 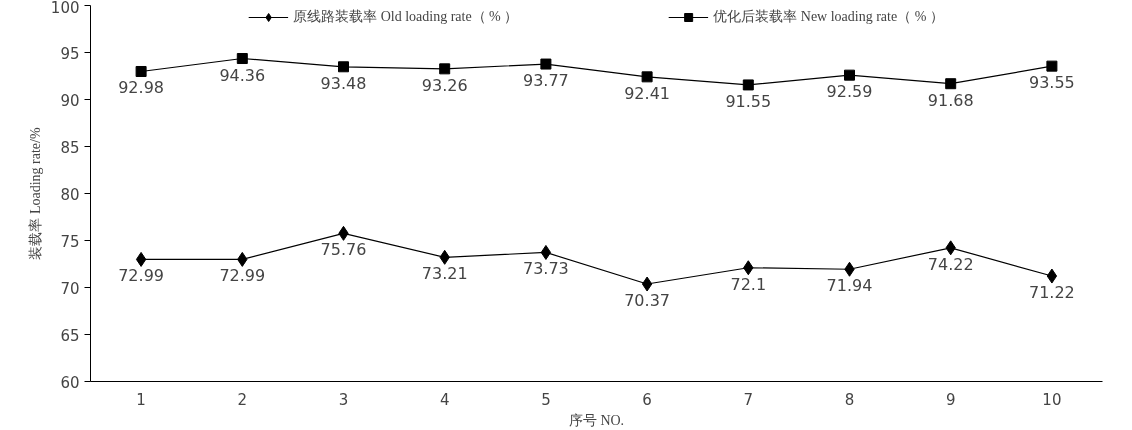 What do you see at coordinates (343, 83) in the screenshot?
I see `data-label: 93.48` at bounding box center [343, 83].